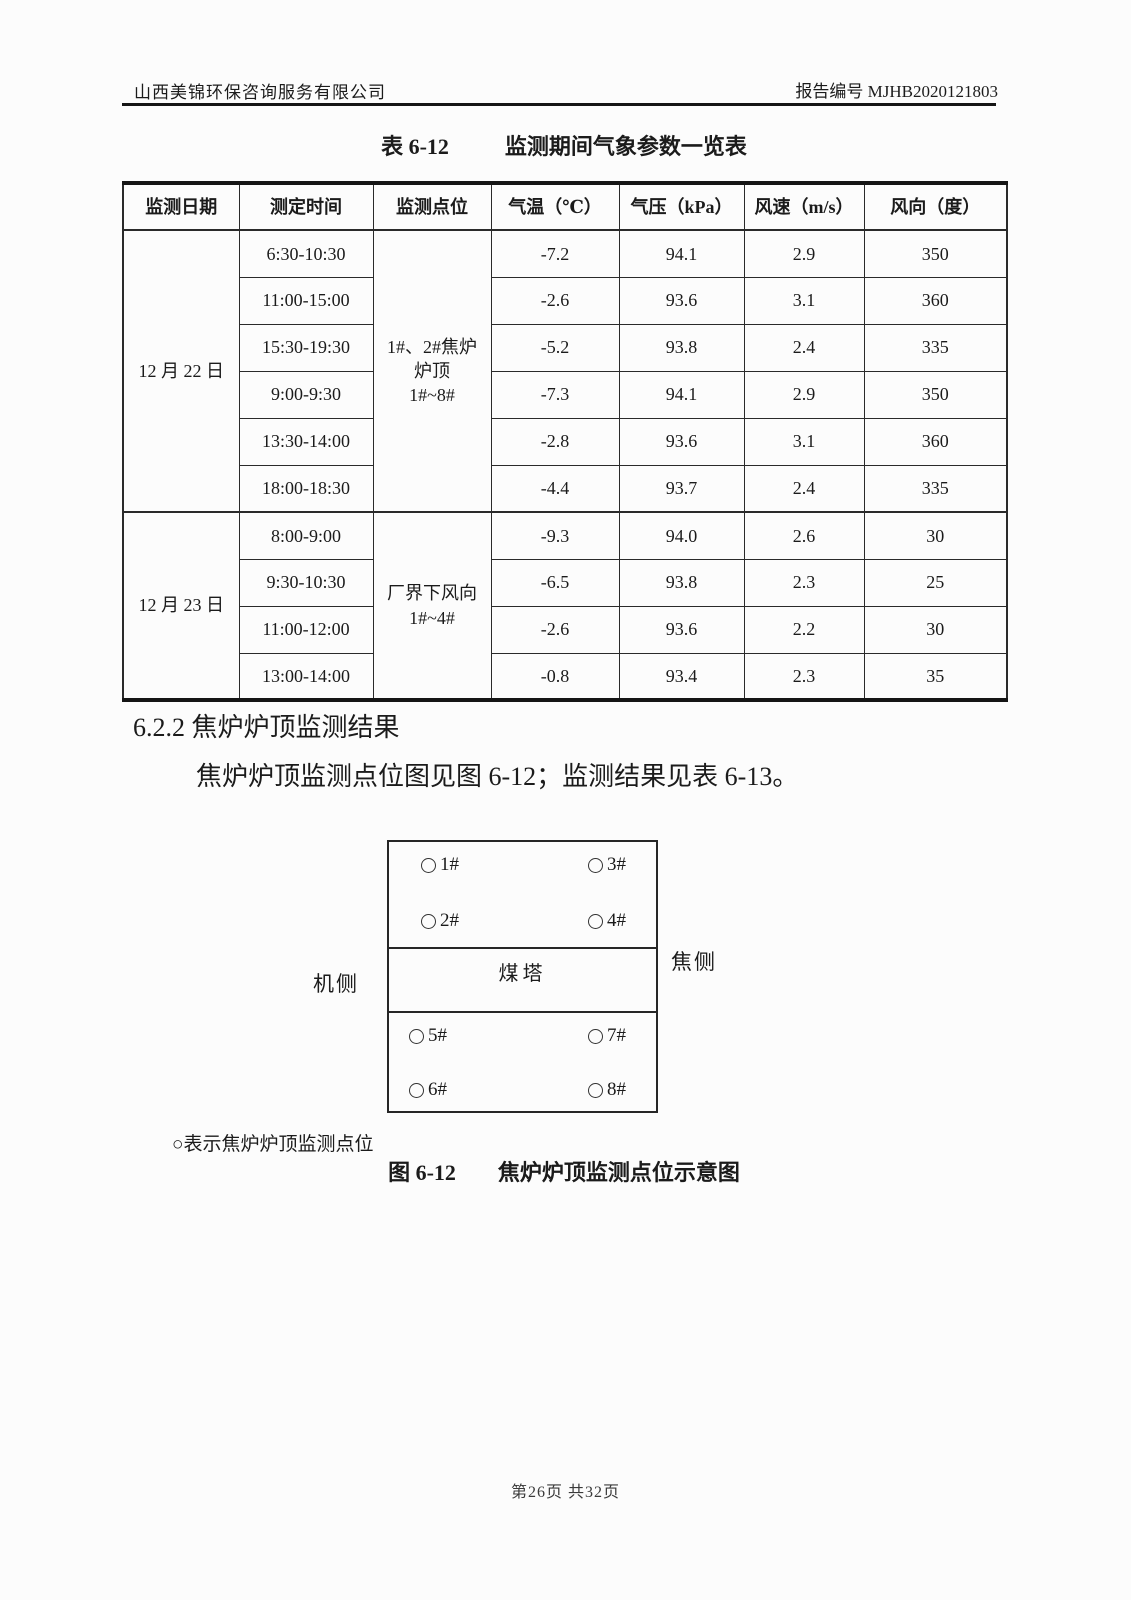 Image resolution: width=1131 pixels, height=1600 pixels. What do you see at coordinates (306, 300) in the screenshot?
I see `time-cell: 11:00-15:00` at bounding box center [306, 300].